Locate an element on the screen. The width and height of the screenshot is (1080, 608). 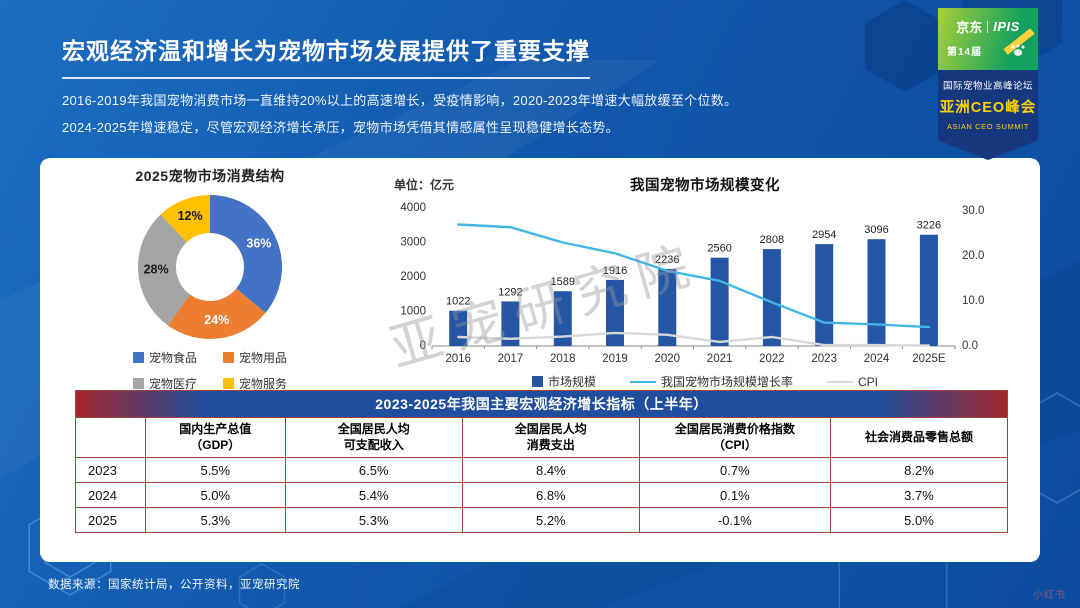
chart-legend-item-2: 我国宠物市场规模增长率 is located at coordinates (711, 381).